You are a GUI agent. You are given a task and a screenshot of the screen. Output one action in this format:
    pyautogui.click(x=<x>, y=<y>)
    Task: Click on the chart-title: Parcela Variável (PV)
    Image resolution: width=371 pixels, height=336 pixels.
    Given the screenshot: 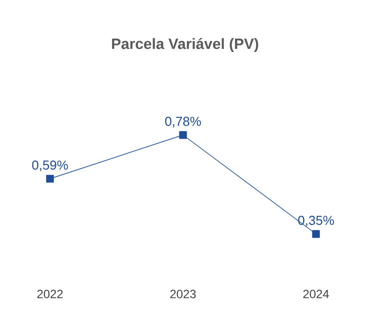 What is the action you would take?
    pyautogui.click(x=185, y=45)
    